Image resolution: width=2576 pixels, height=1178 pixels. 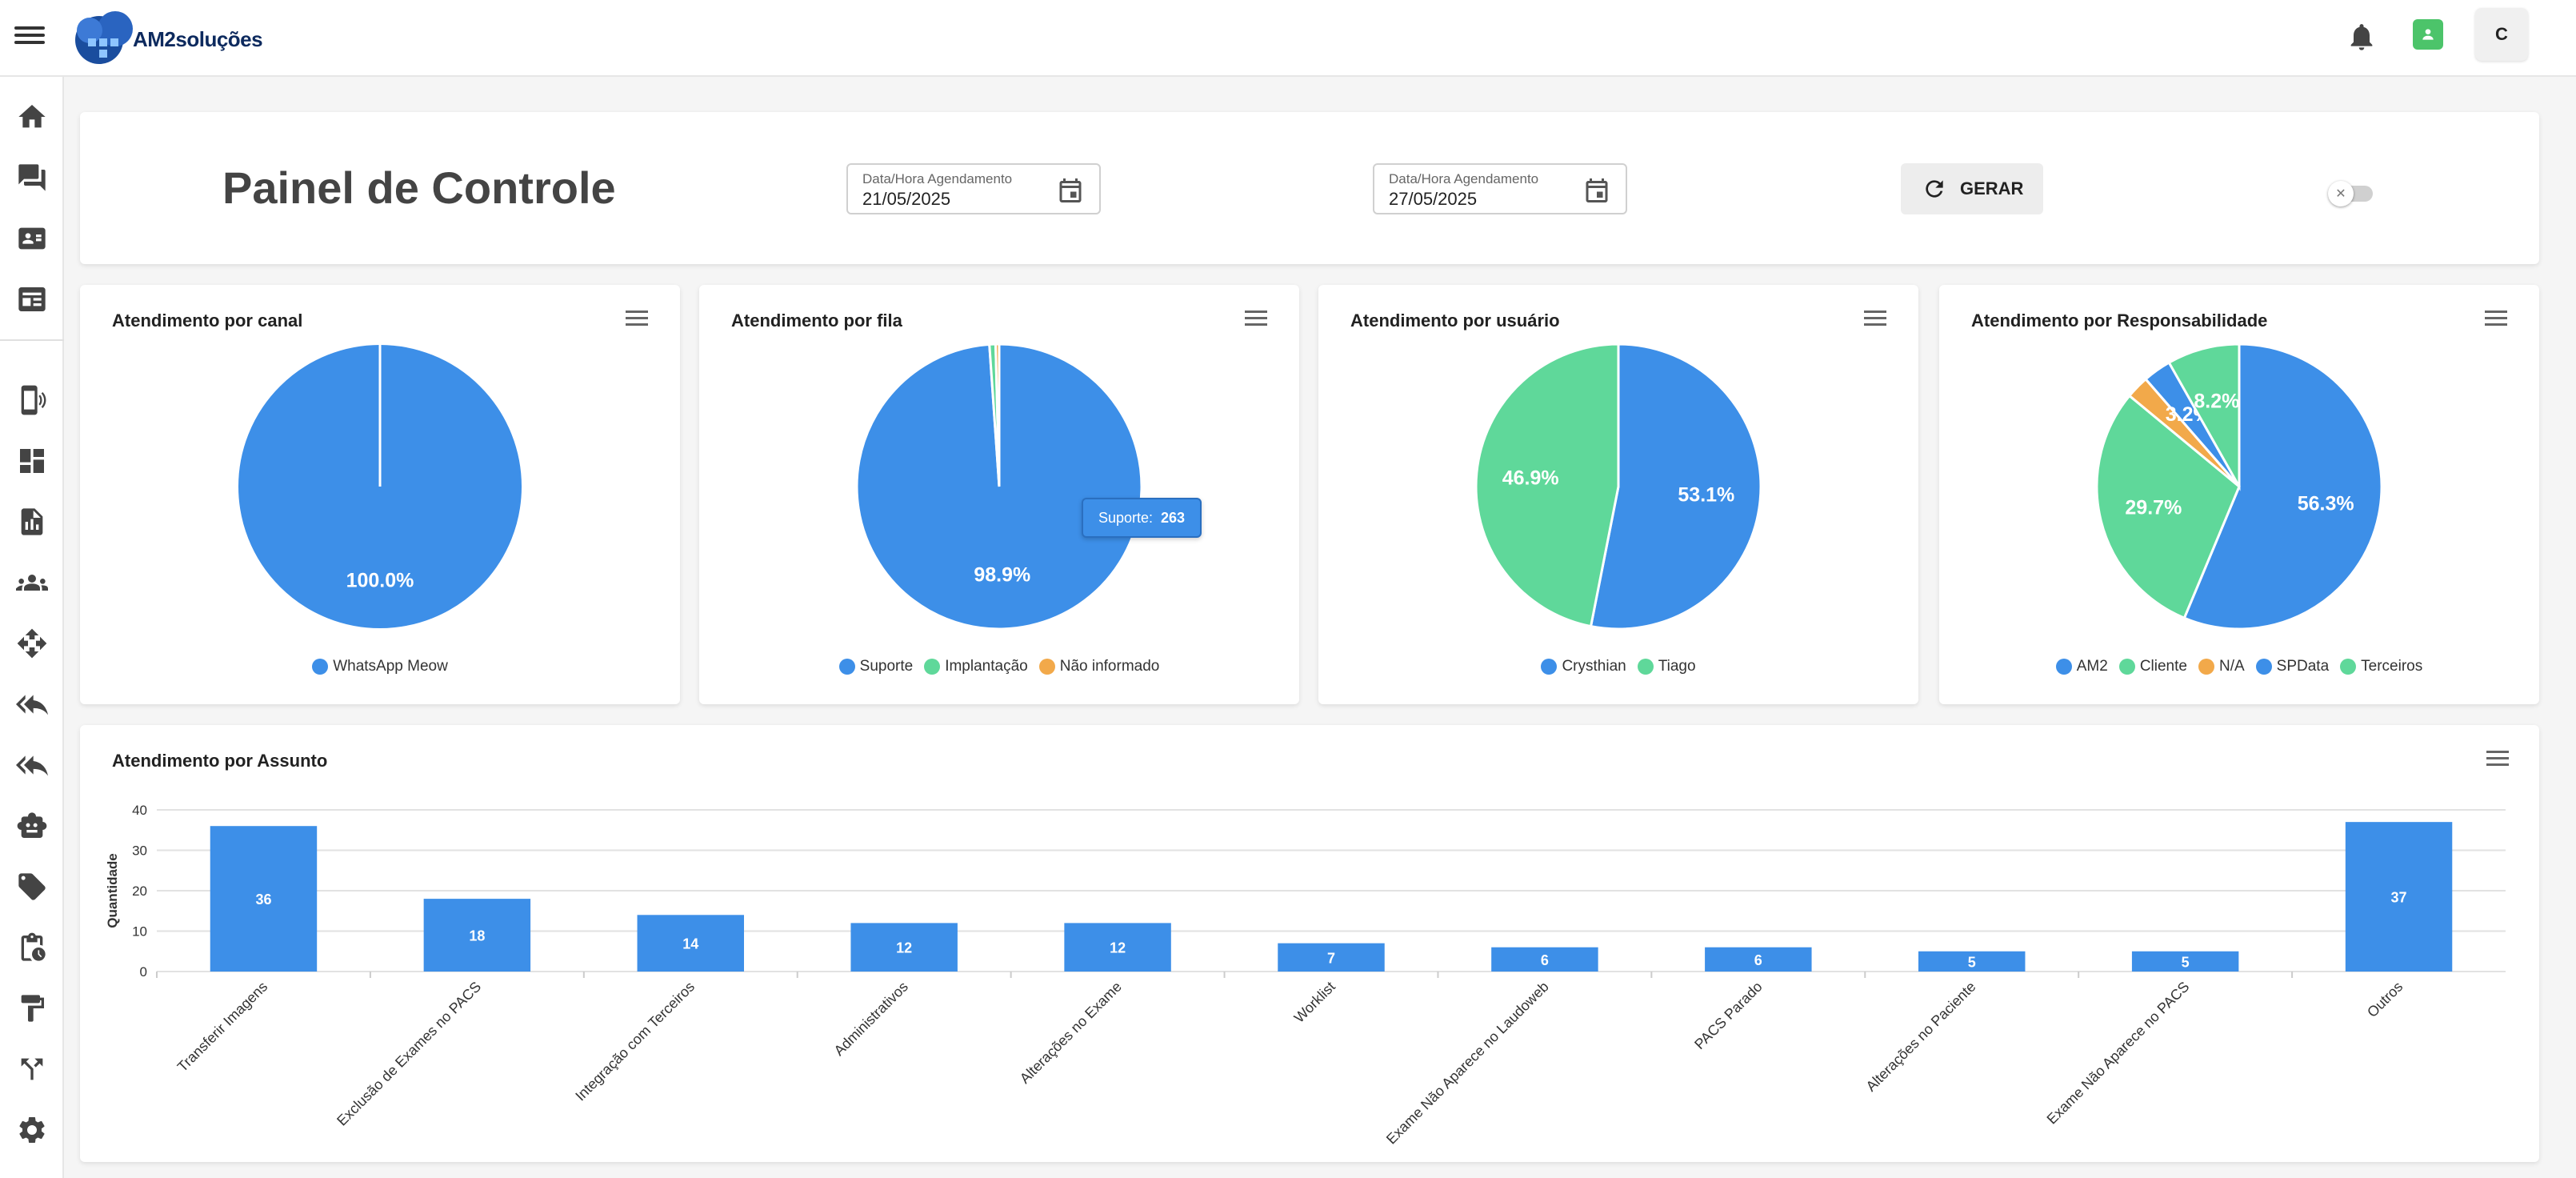 What do you see at coordinates (32, 1008) in the screenshot?
I see `paint-roller-icon` at bounding box center [32, 1008].